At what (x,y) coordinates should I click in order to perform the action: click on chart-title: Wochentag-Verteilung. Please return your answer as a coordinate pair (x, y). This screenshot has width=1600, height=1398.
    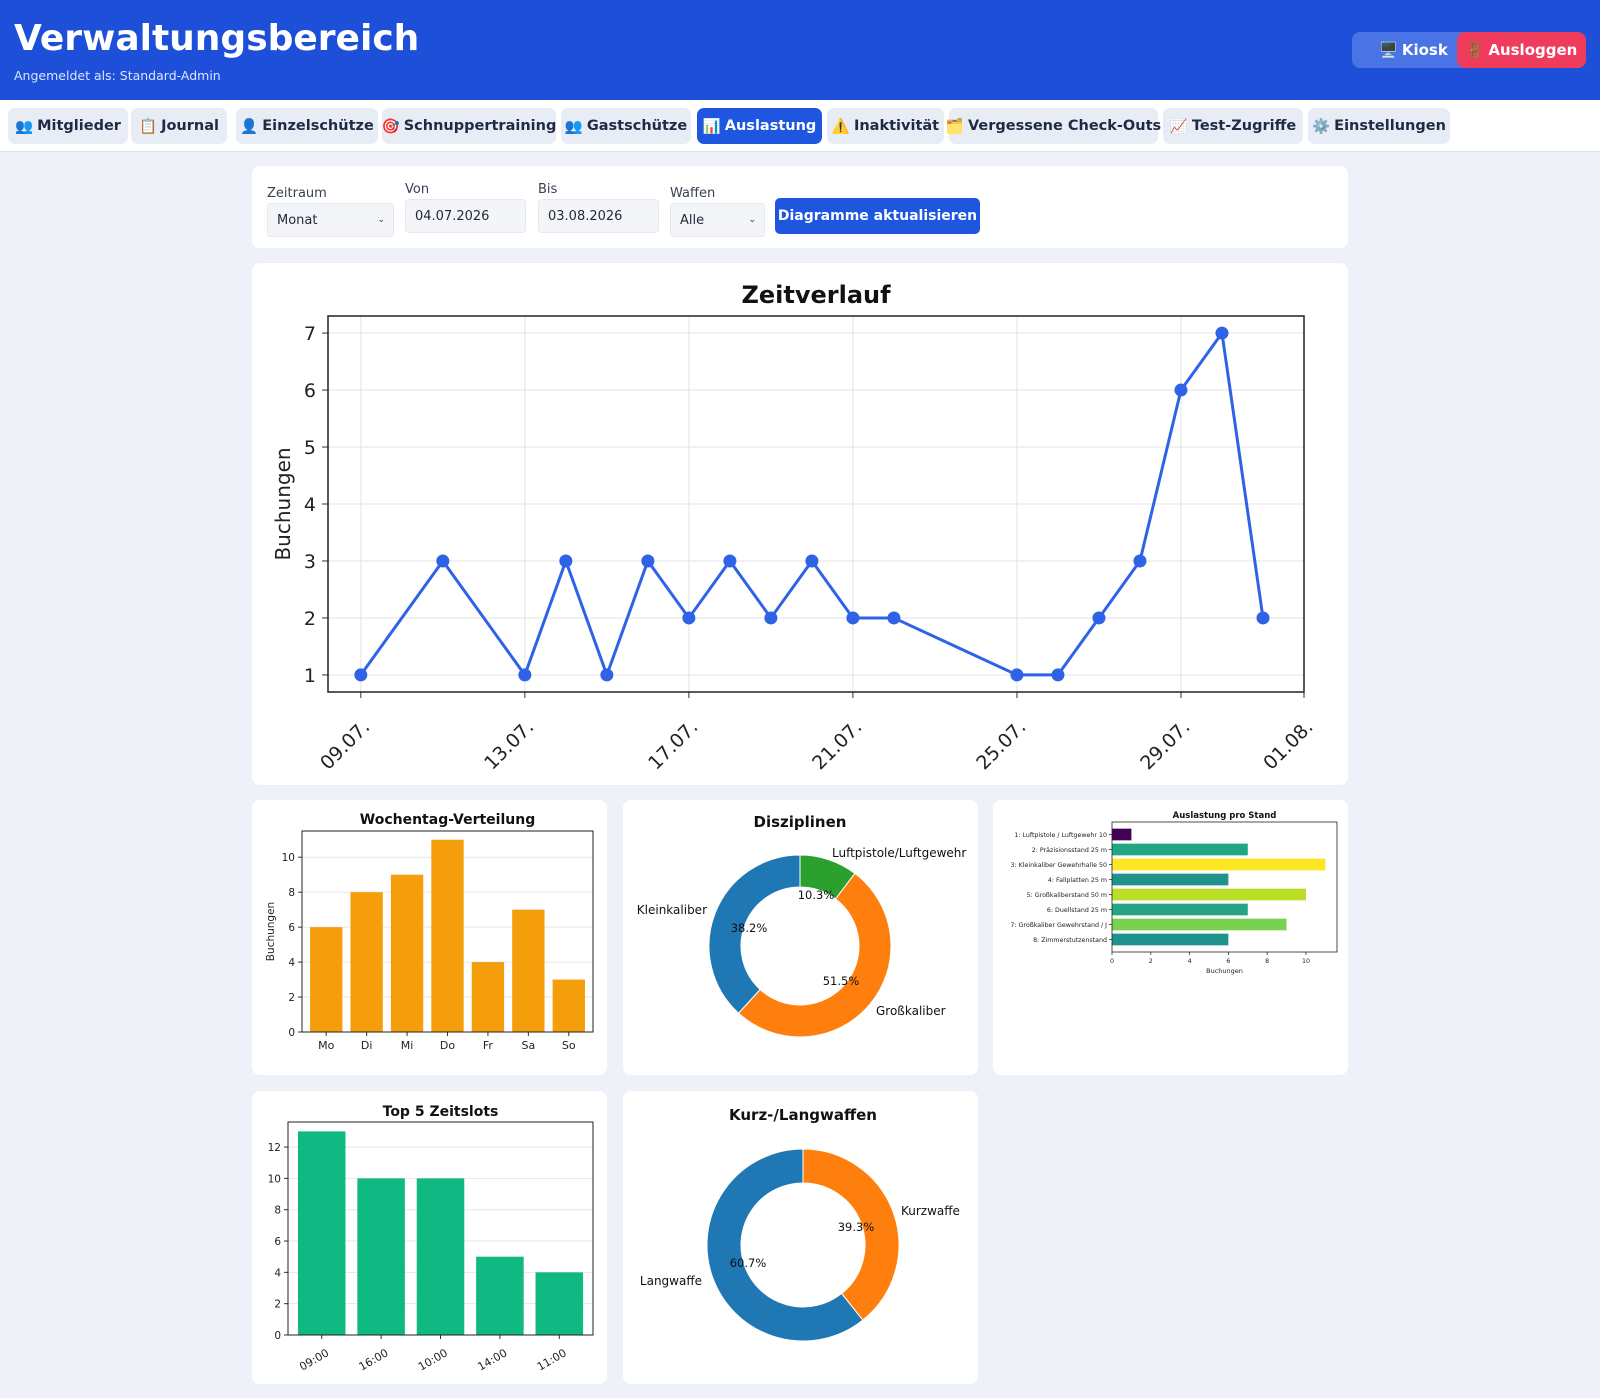
    Looking at the image, I should click on (447, 820).